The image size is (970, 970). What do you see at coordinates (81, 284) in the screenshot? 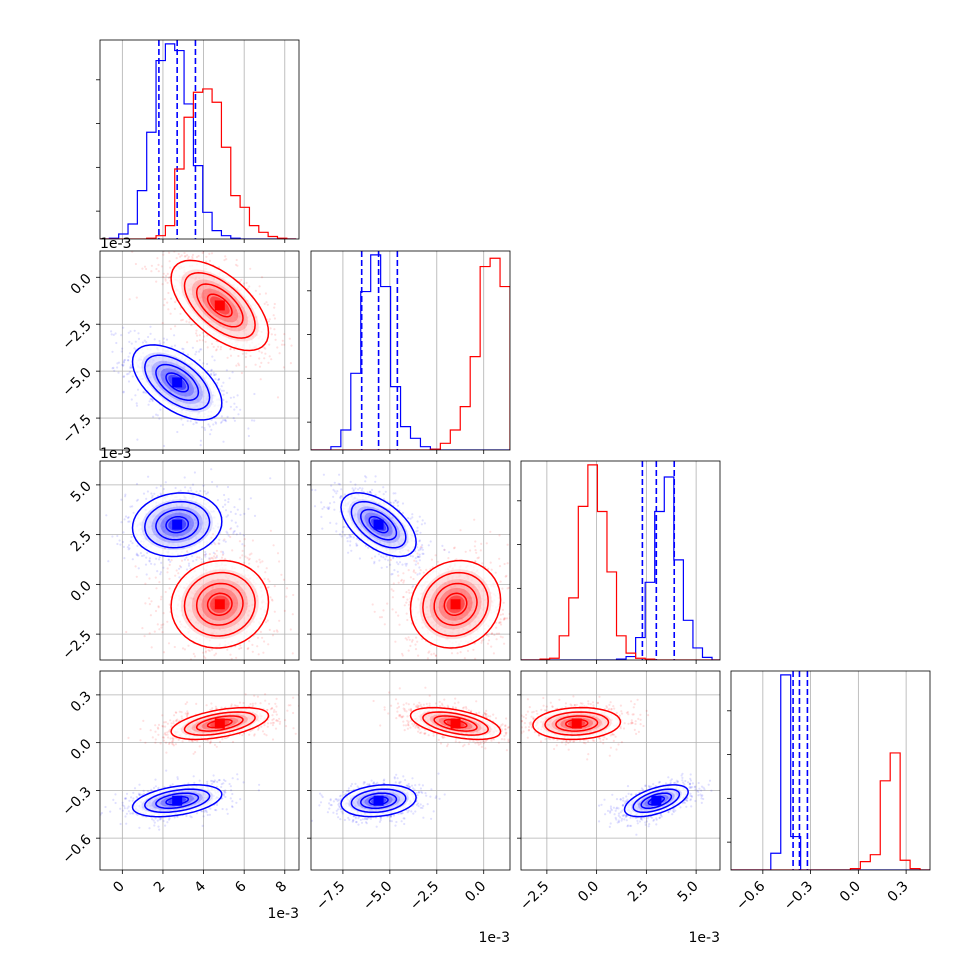
I see `y-tick-label: 0.0` at bounding box center [81, 284].